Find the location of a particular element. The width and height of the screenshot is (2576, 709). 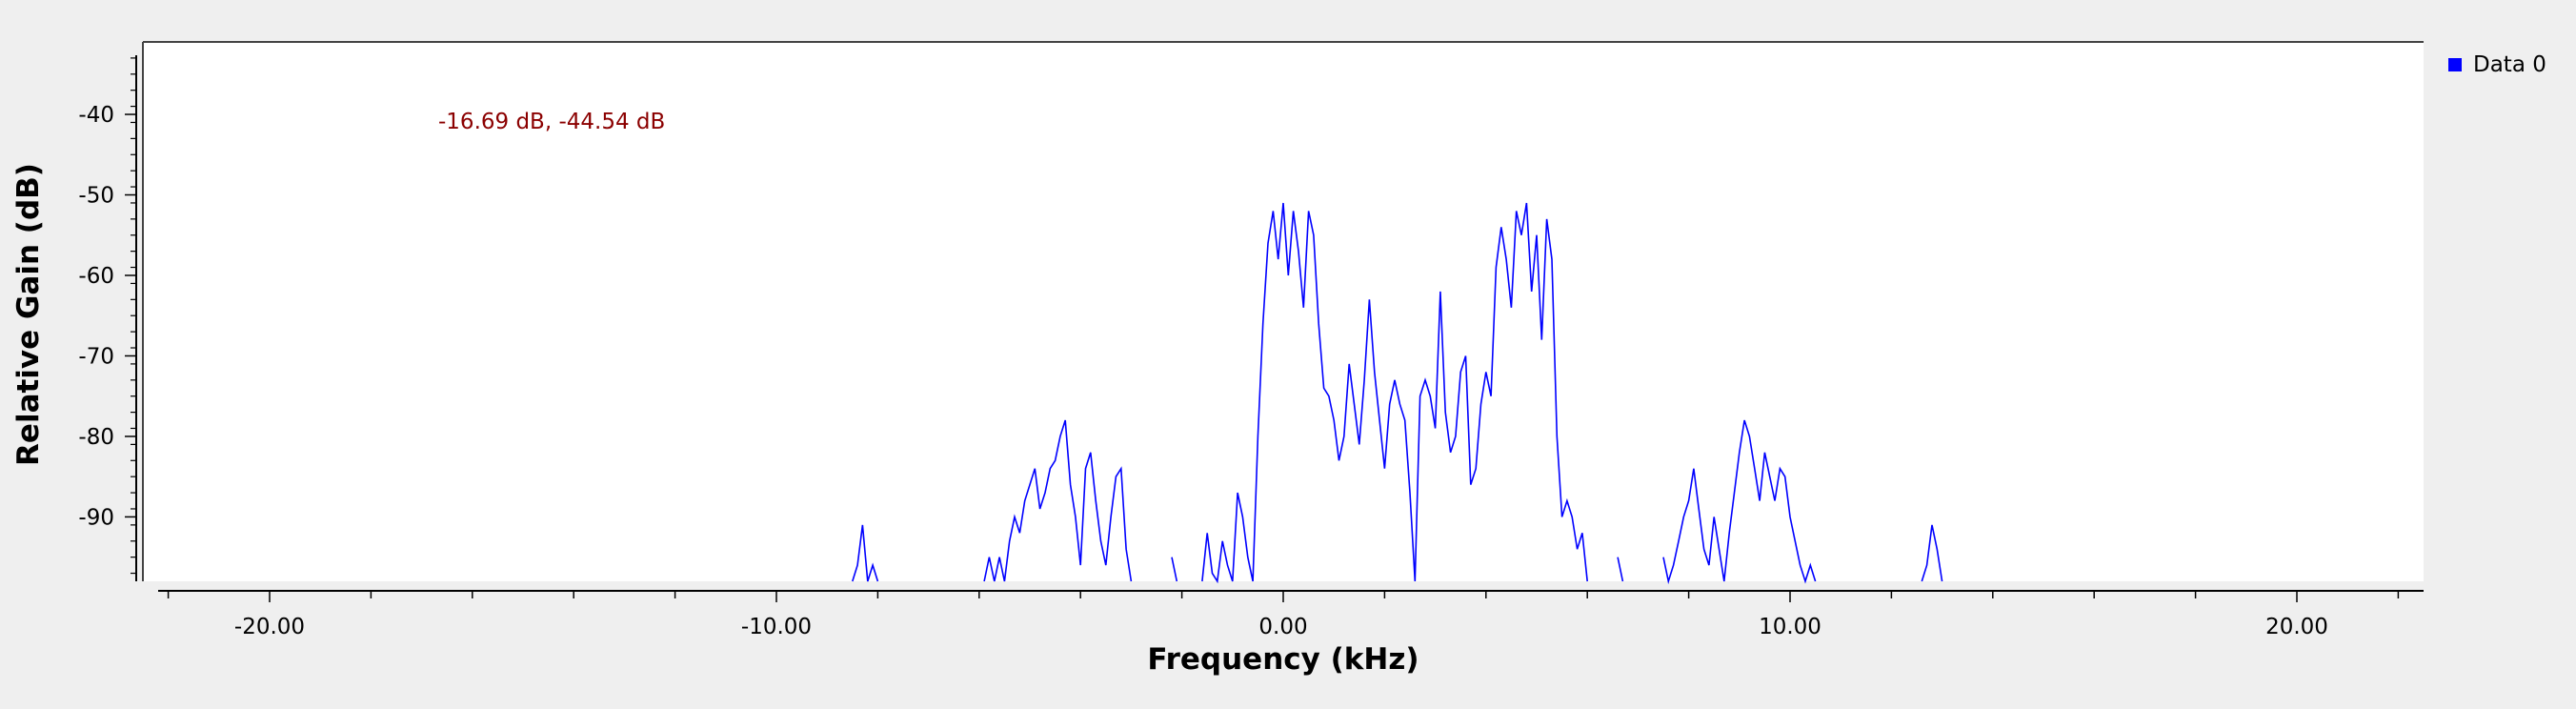

x-tick-label: -10.00 is located at coordinates (777, 627).